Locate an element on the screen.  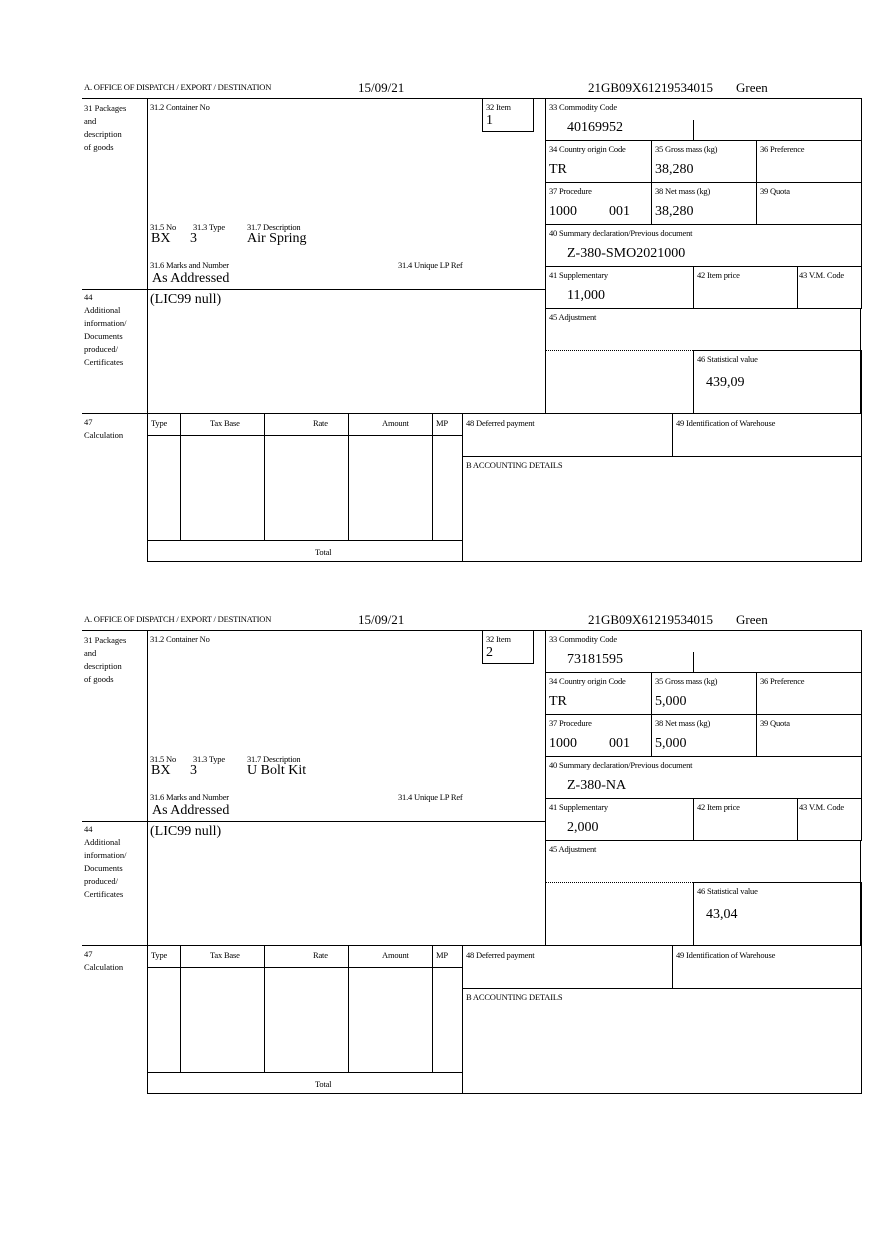
deferred-payment-label: 48 Deferred payment is located at coordinates (500, 955).